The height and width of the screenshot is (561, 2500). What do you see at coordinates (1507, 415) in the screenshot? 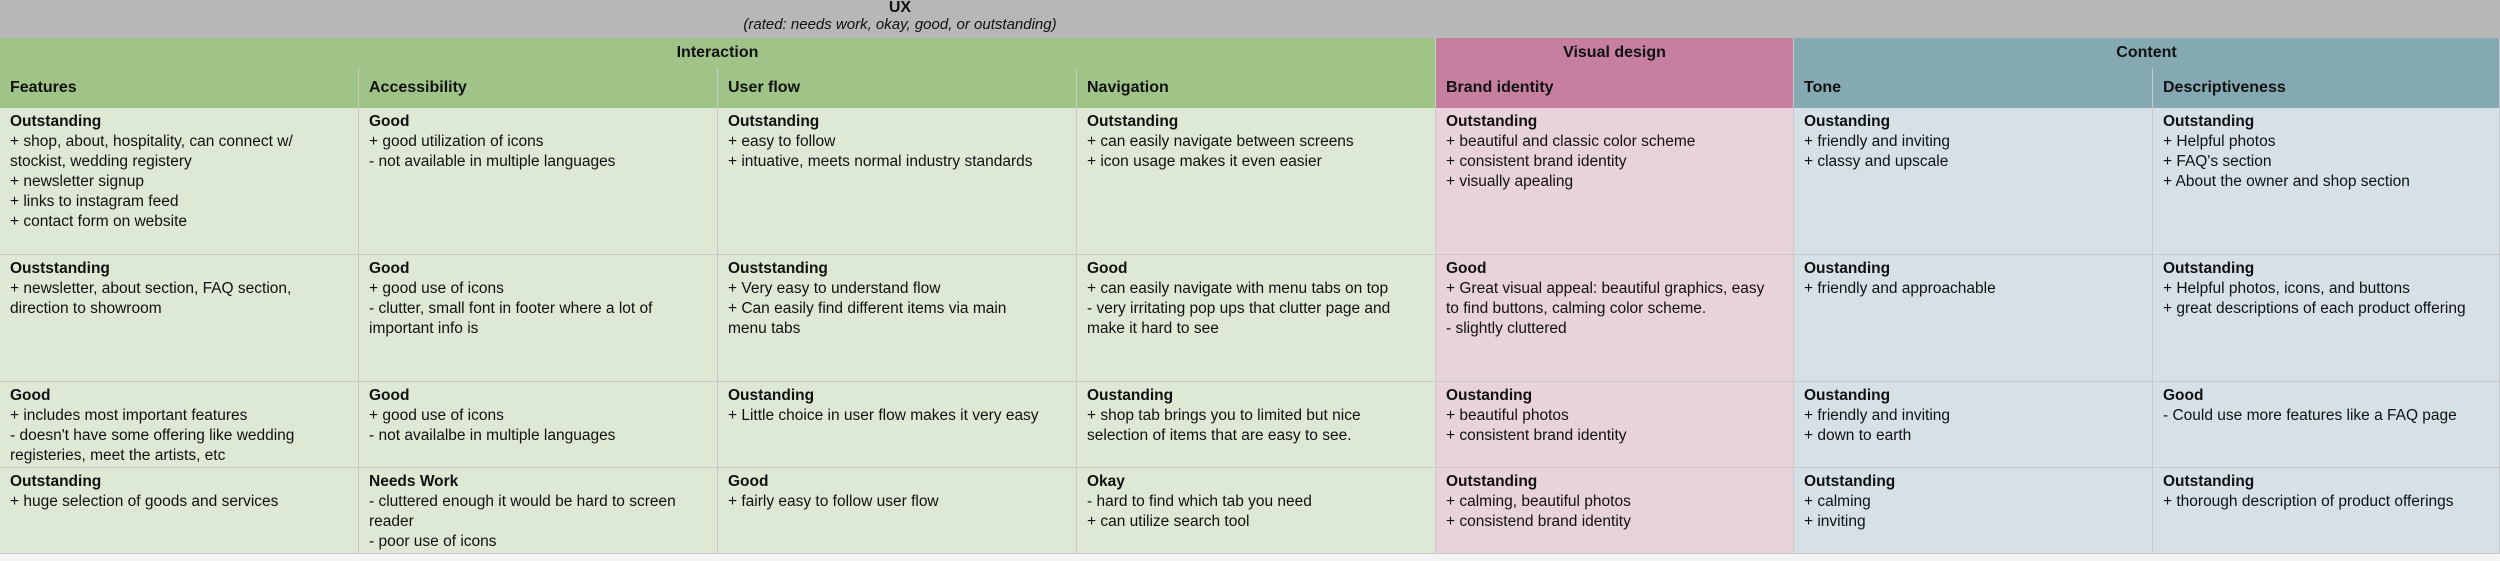
I see `cell-line: + beautiful photos` at bounding box center [1507, 415].